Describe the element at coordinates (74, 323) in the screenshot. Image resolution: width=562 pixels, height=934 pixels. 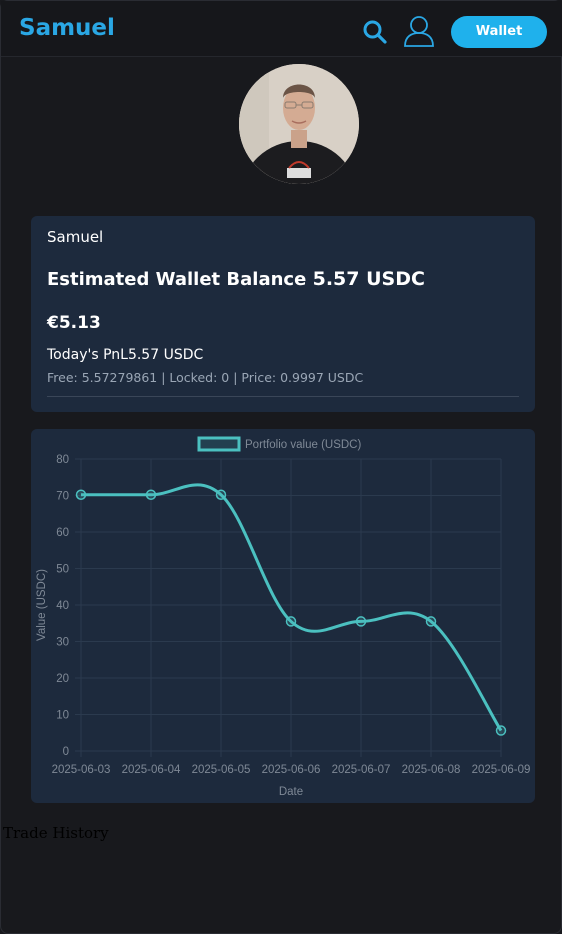
I see `balance-eur: €5.13` at that location.